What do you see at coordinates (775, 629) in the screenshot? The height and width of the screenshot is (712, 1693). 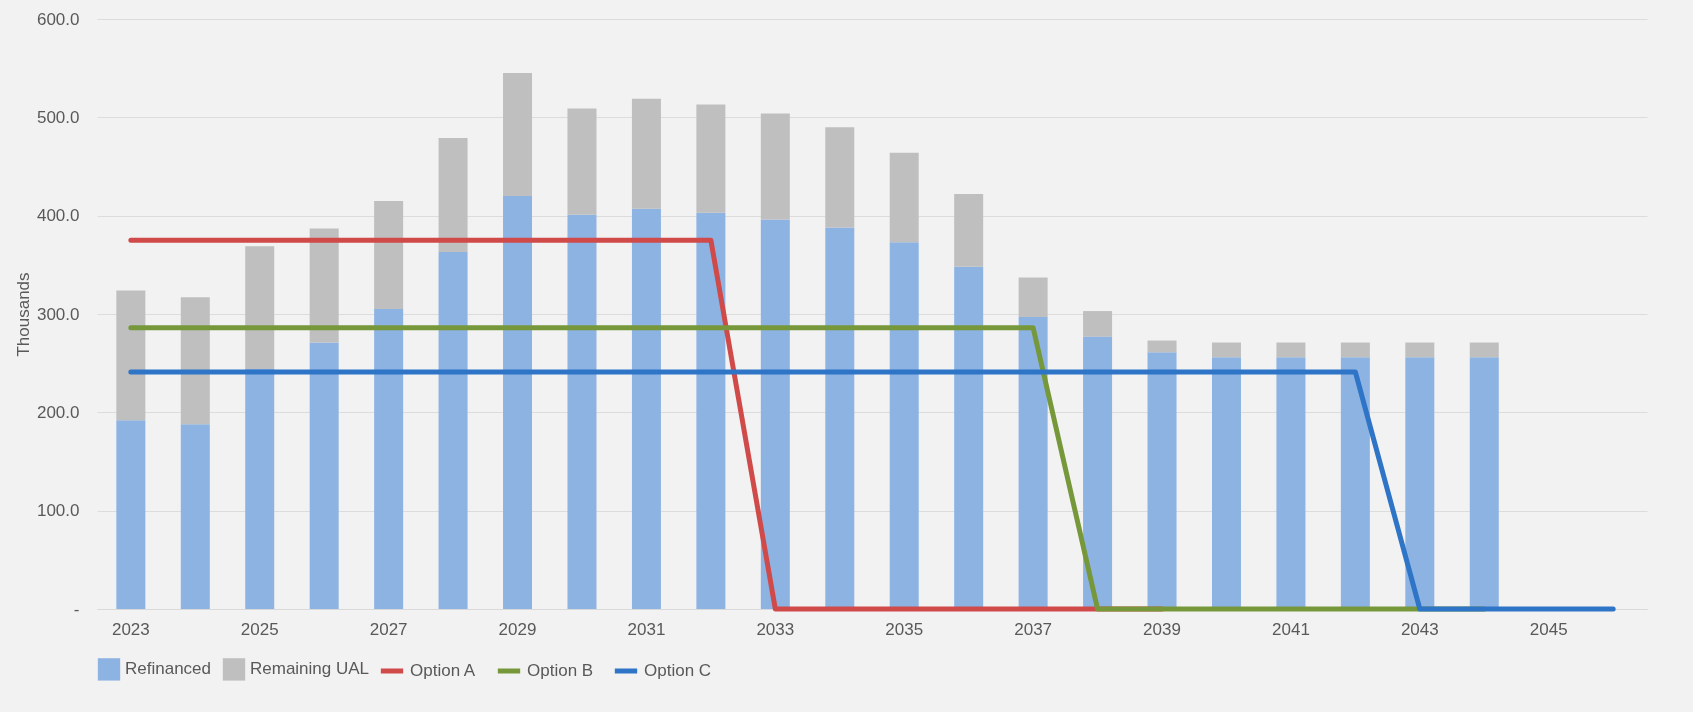 I see `x-tick-label: 2033` at bounding box center [775, 629].